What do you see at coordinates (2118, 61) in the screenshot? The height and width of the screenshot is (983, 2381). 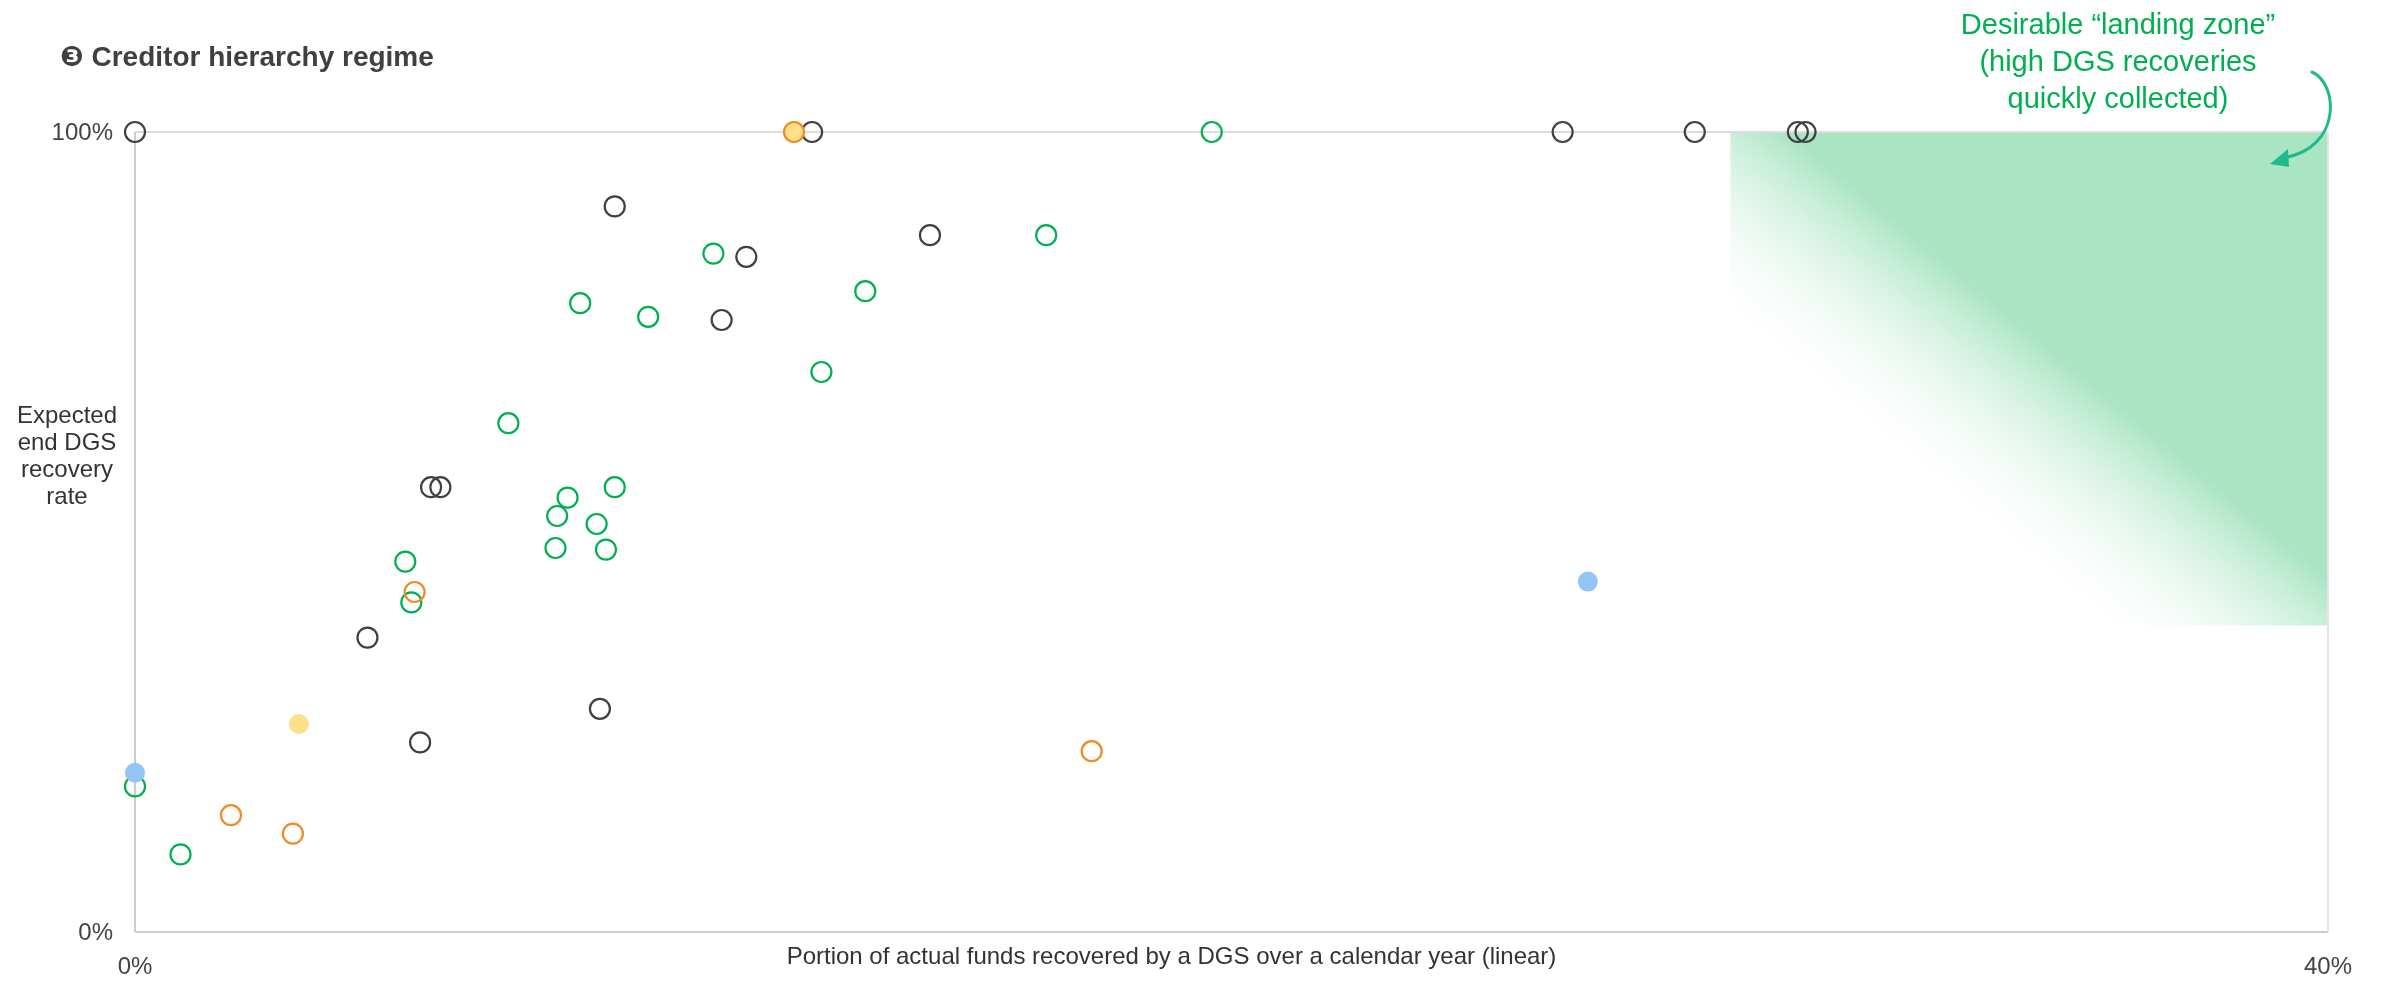 I see `text: Desirable “landing zone” (high DGS recoveries quickly collected)` at bounding box center [2118, 61].